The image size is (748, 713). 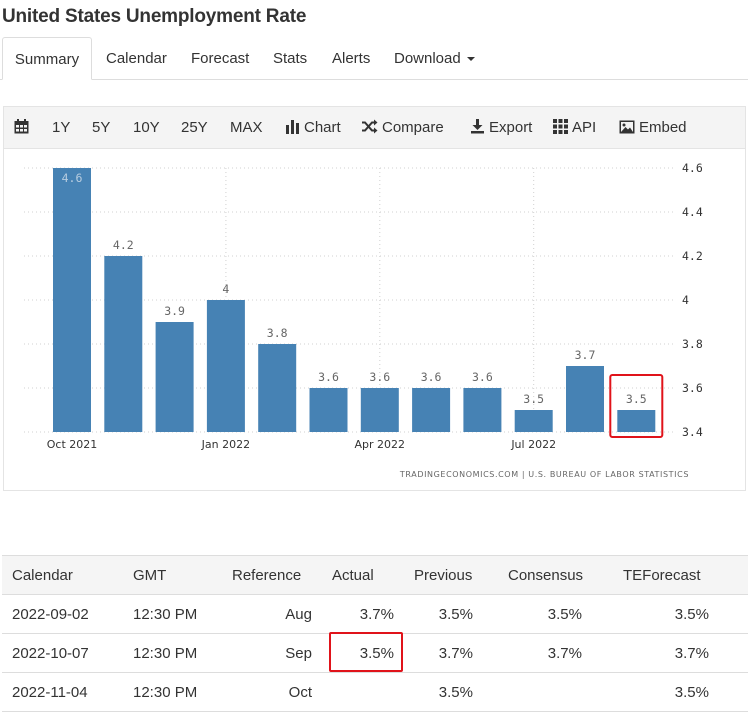 What do you see at coordinates (477, 126) in the screenshot?
I see `download-icon` at bounding box center [477, 126].